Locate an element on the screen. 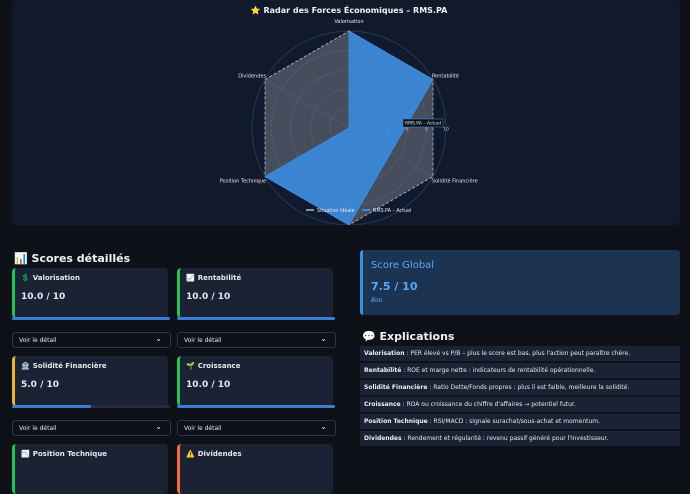 This screenshot has height=494, width=690. card-title: Rentabilité is located at coordinates (219, 278).